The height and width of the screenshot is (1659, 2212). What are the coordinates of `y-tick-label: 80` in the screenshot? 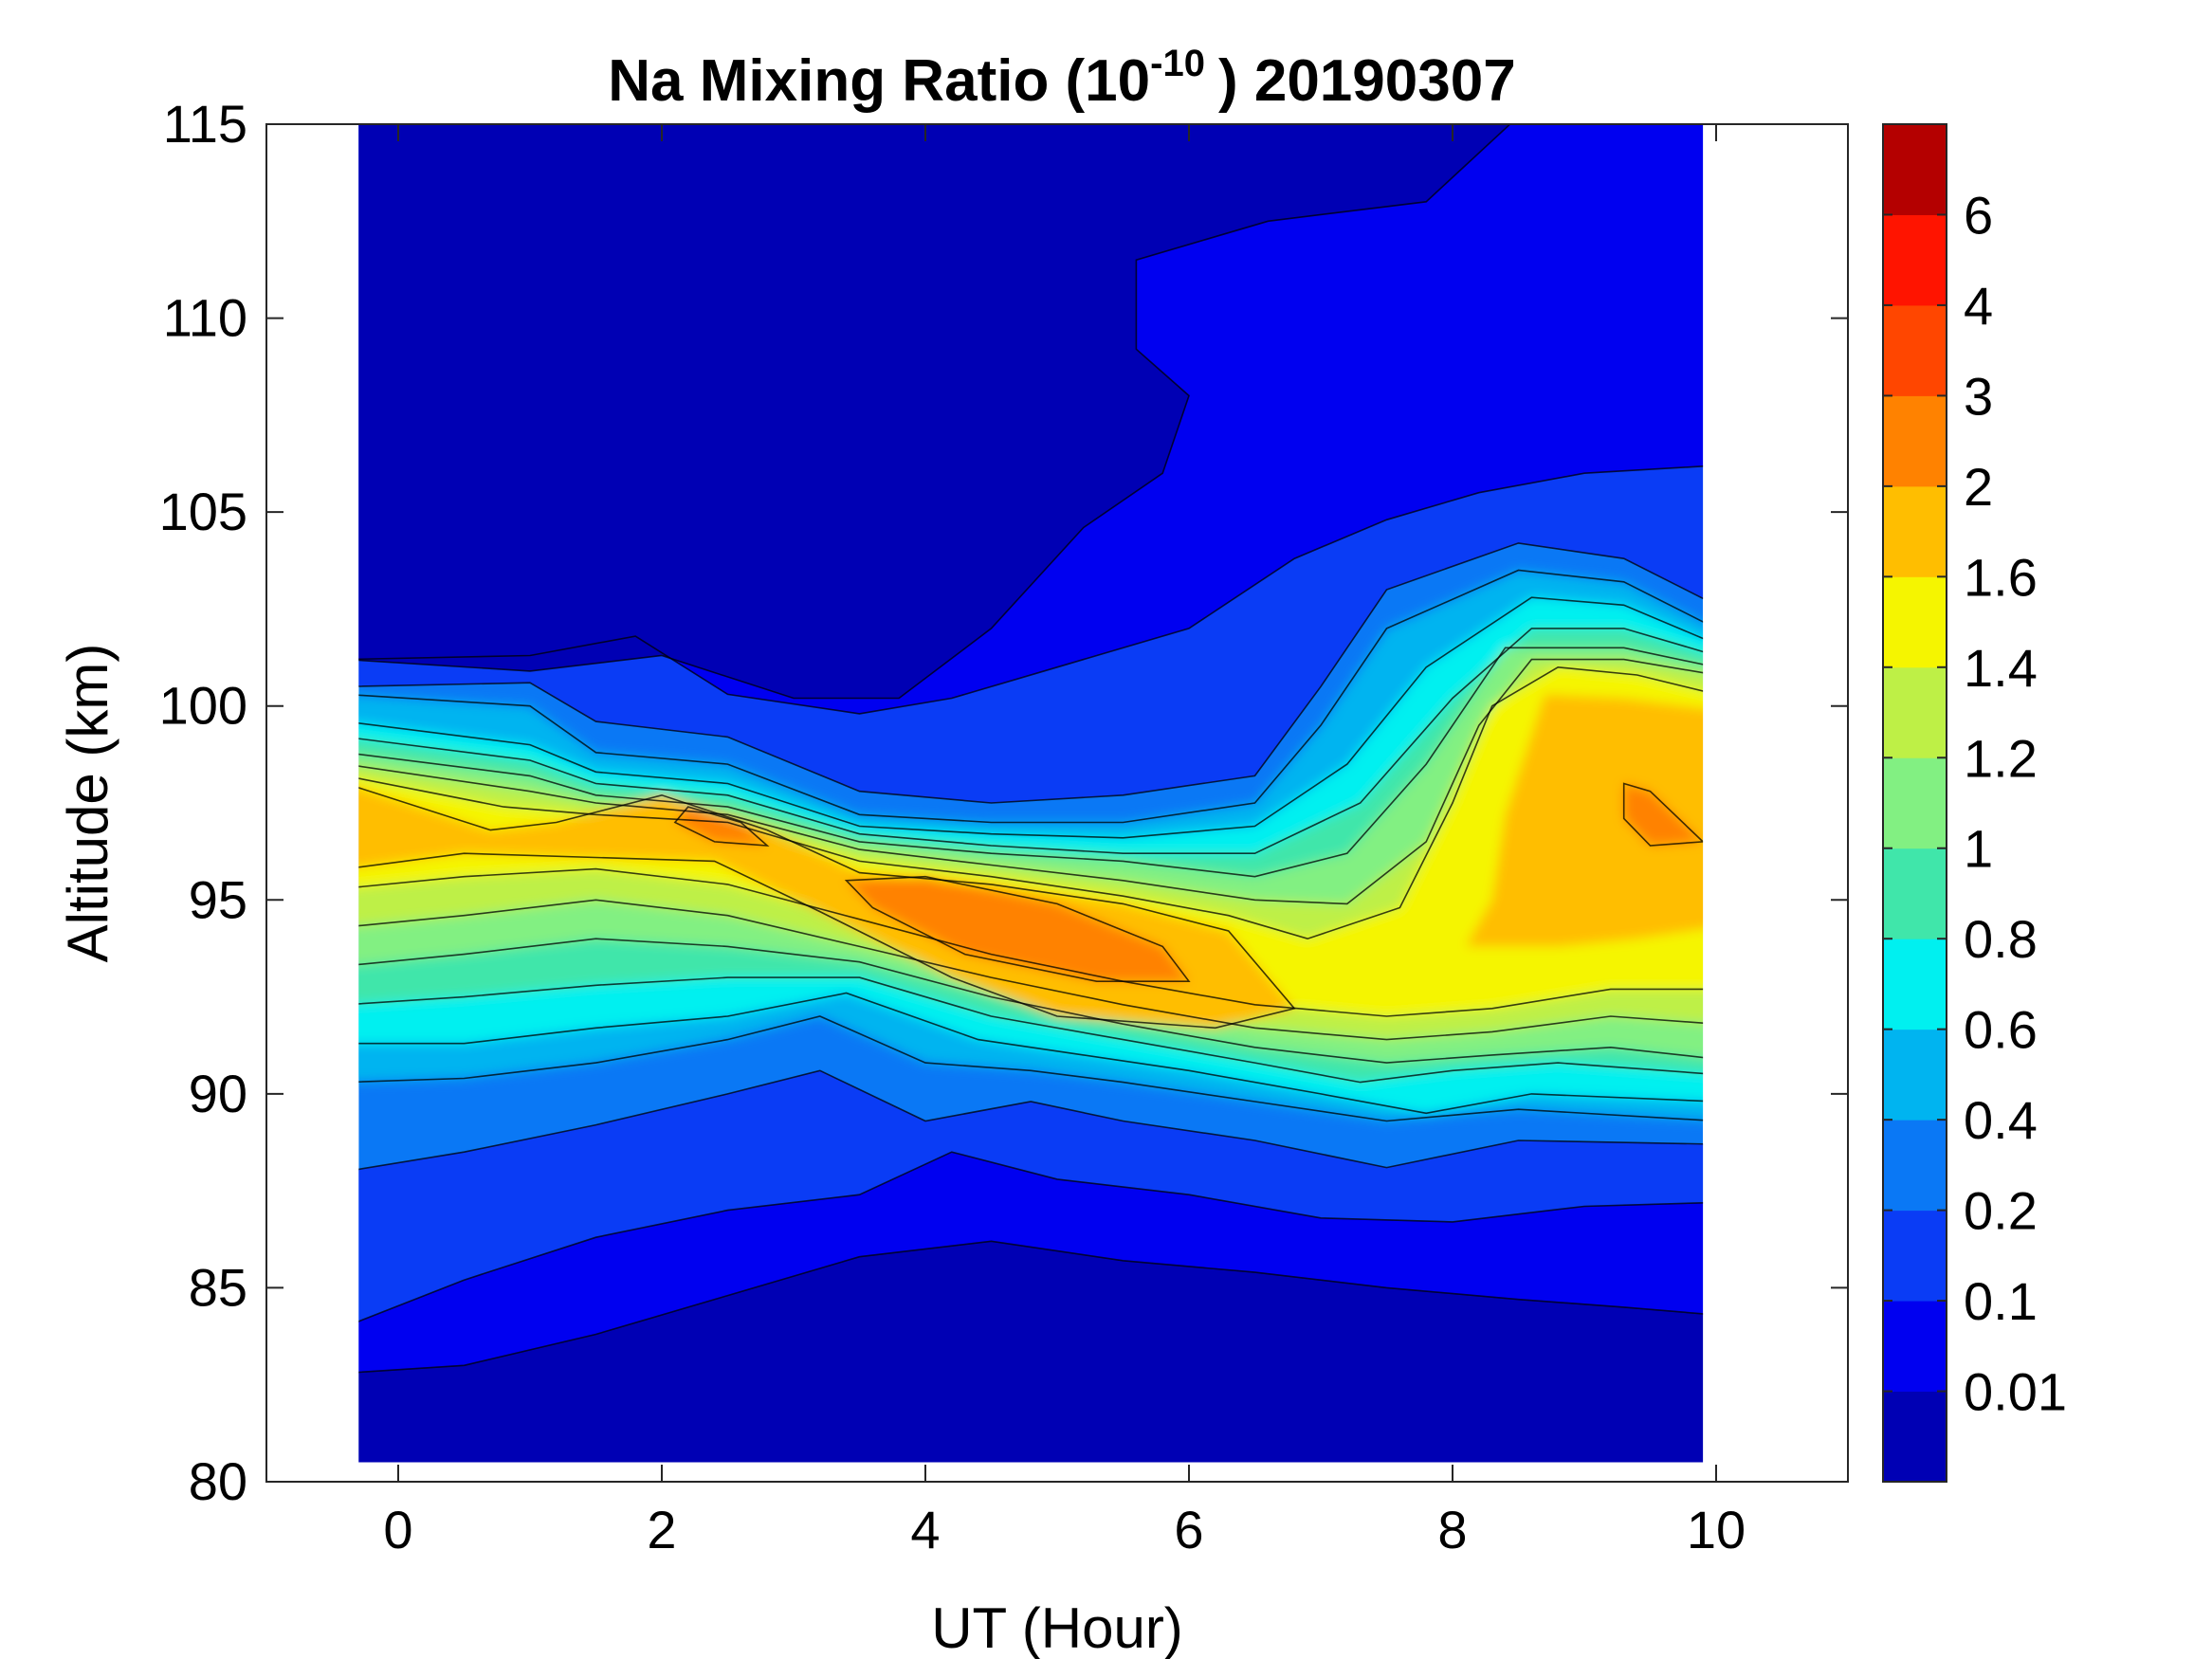 It's located at (218, 1481).